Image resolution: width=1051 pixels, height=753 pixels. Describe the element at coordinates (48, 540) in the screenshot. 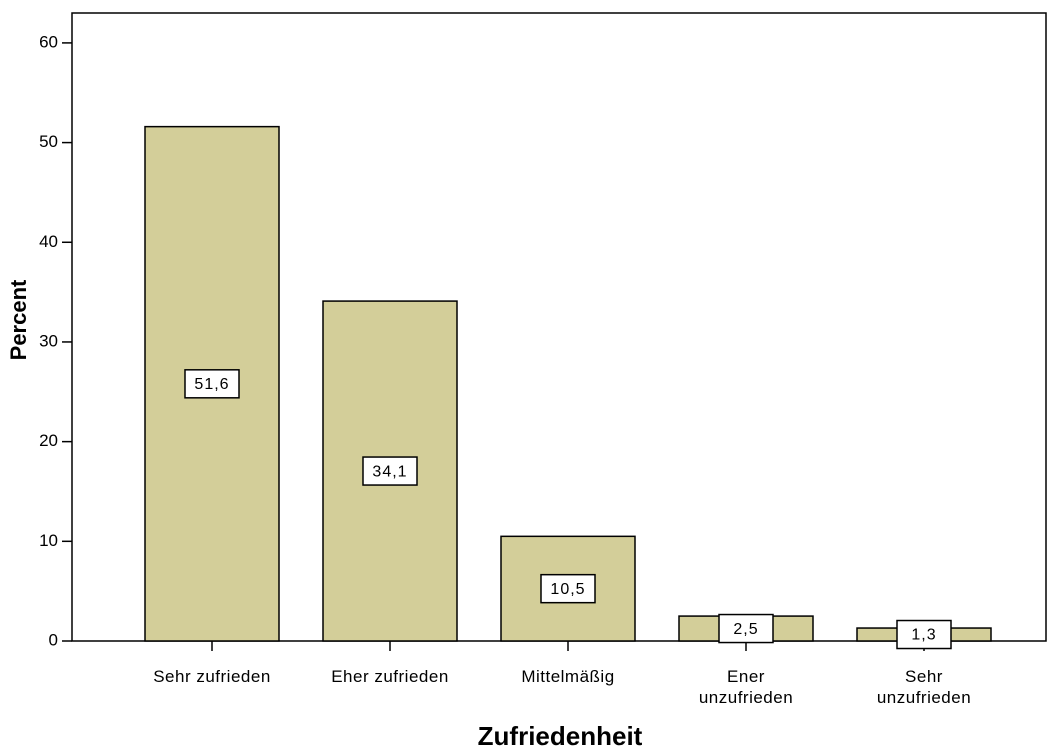

I see `y-tick-label: 10` at that location.